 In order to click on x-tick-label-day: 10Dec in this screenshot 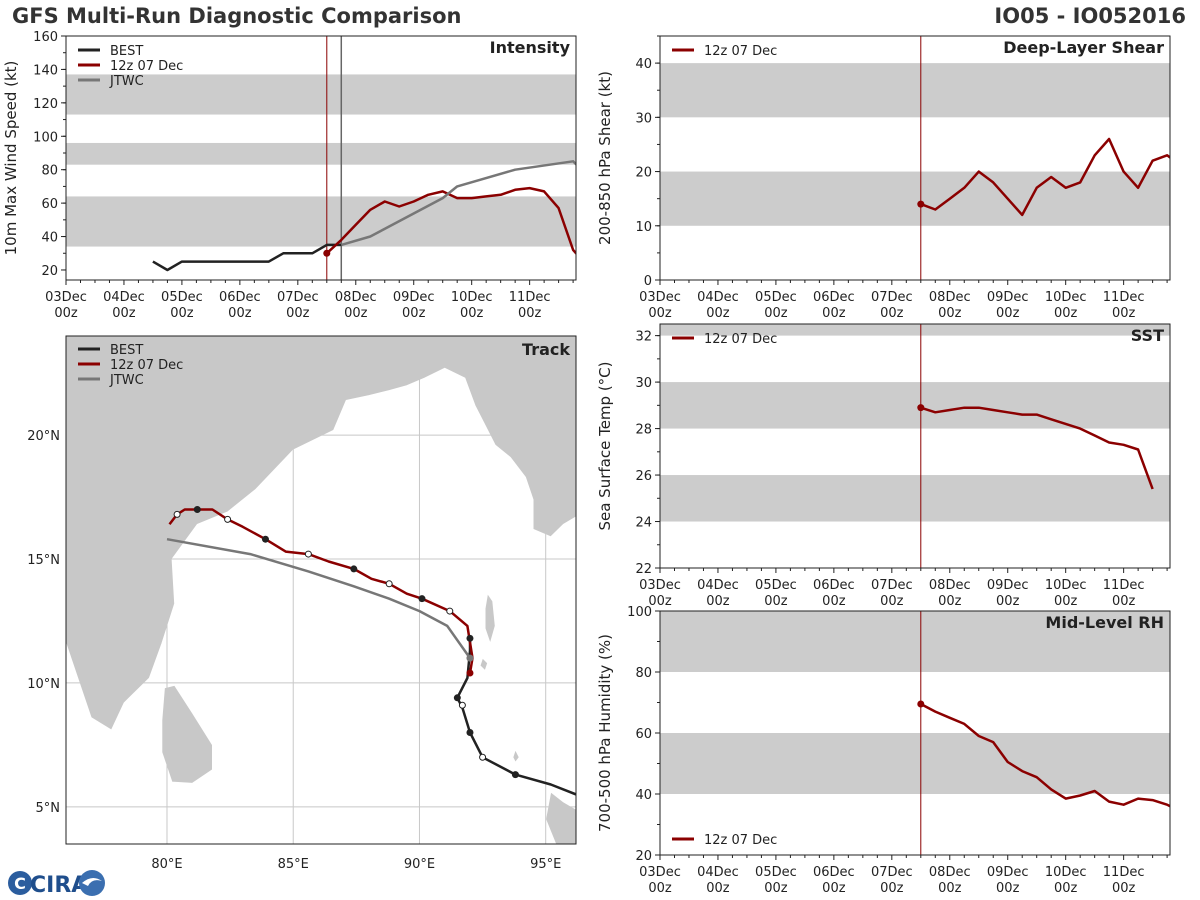, I will do `click(1066, 585)`.